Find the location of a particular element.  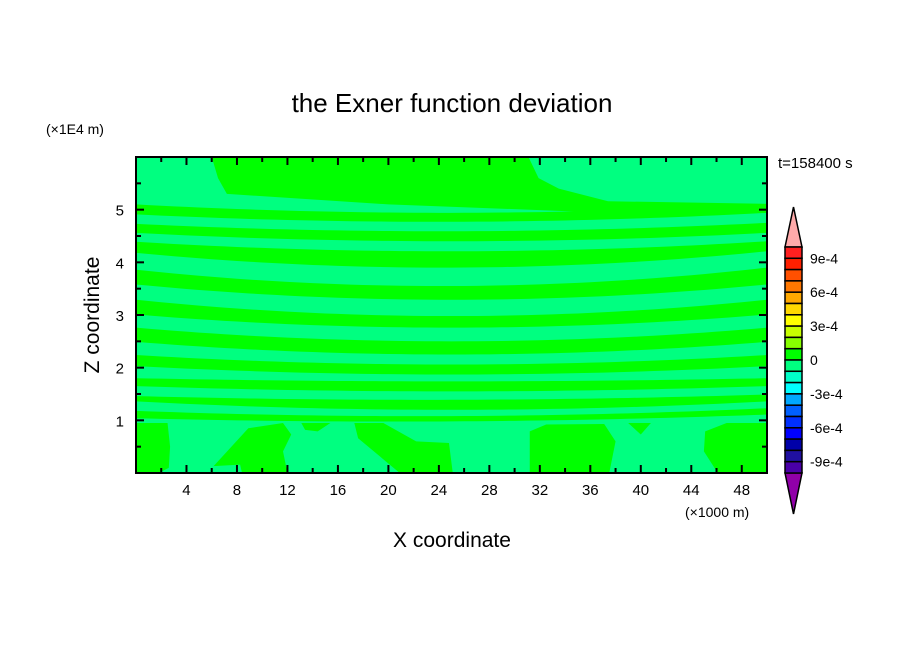

colorbar-label: 3e-4 is located at coordinates (824, 326).